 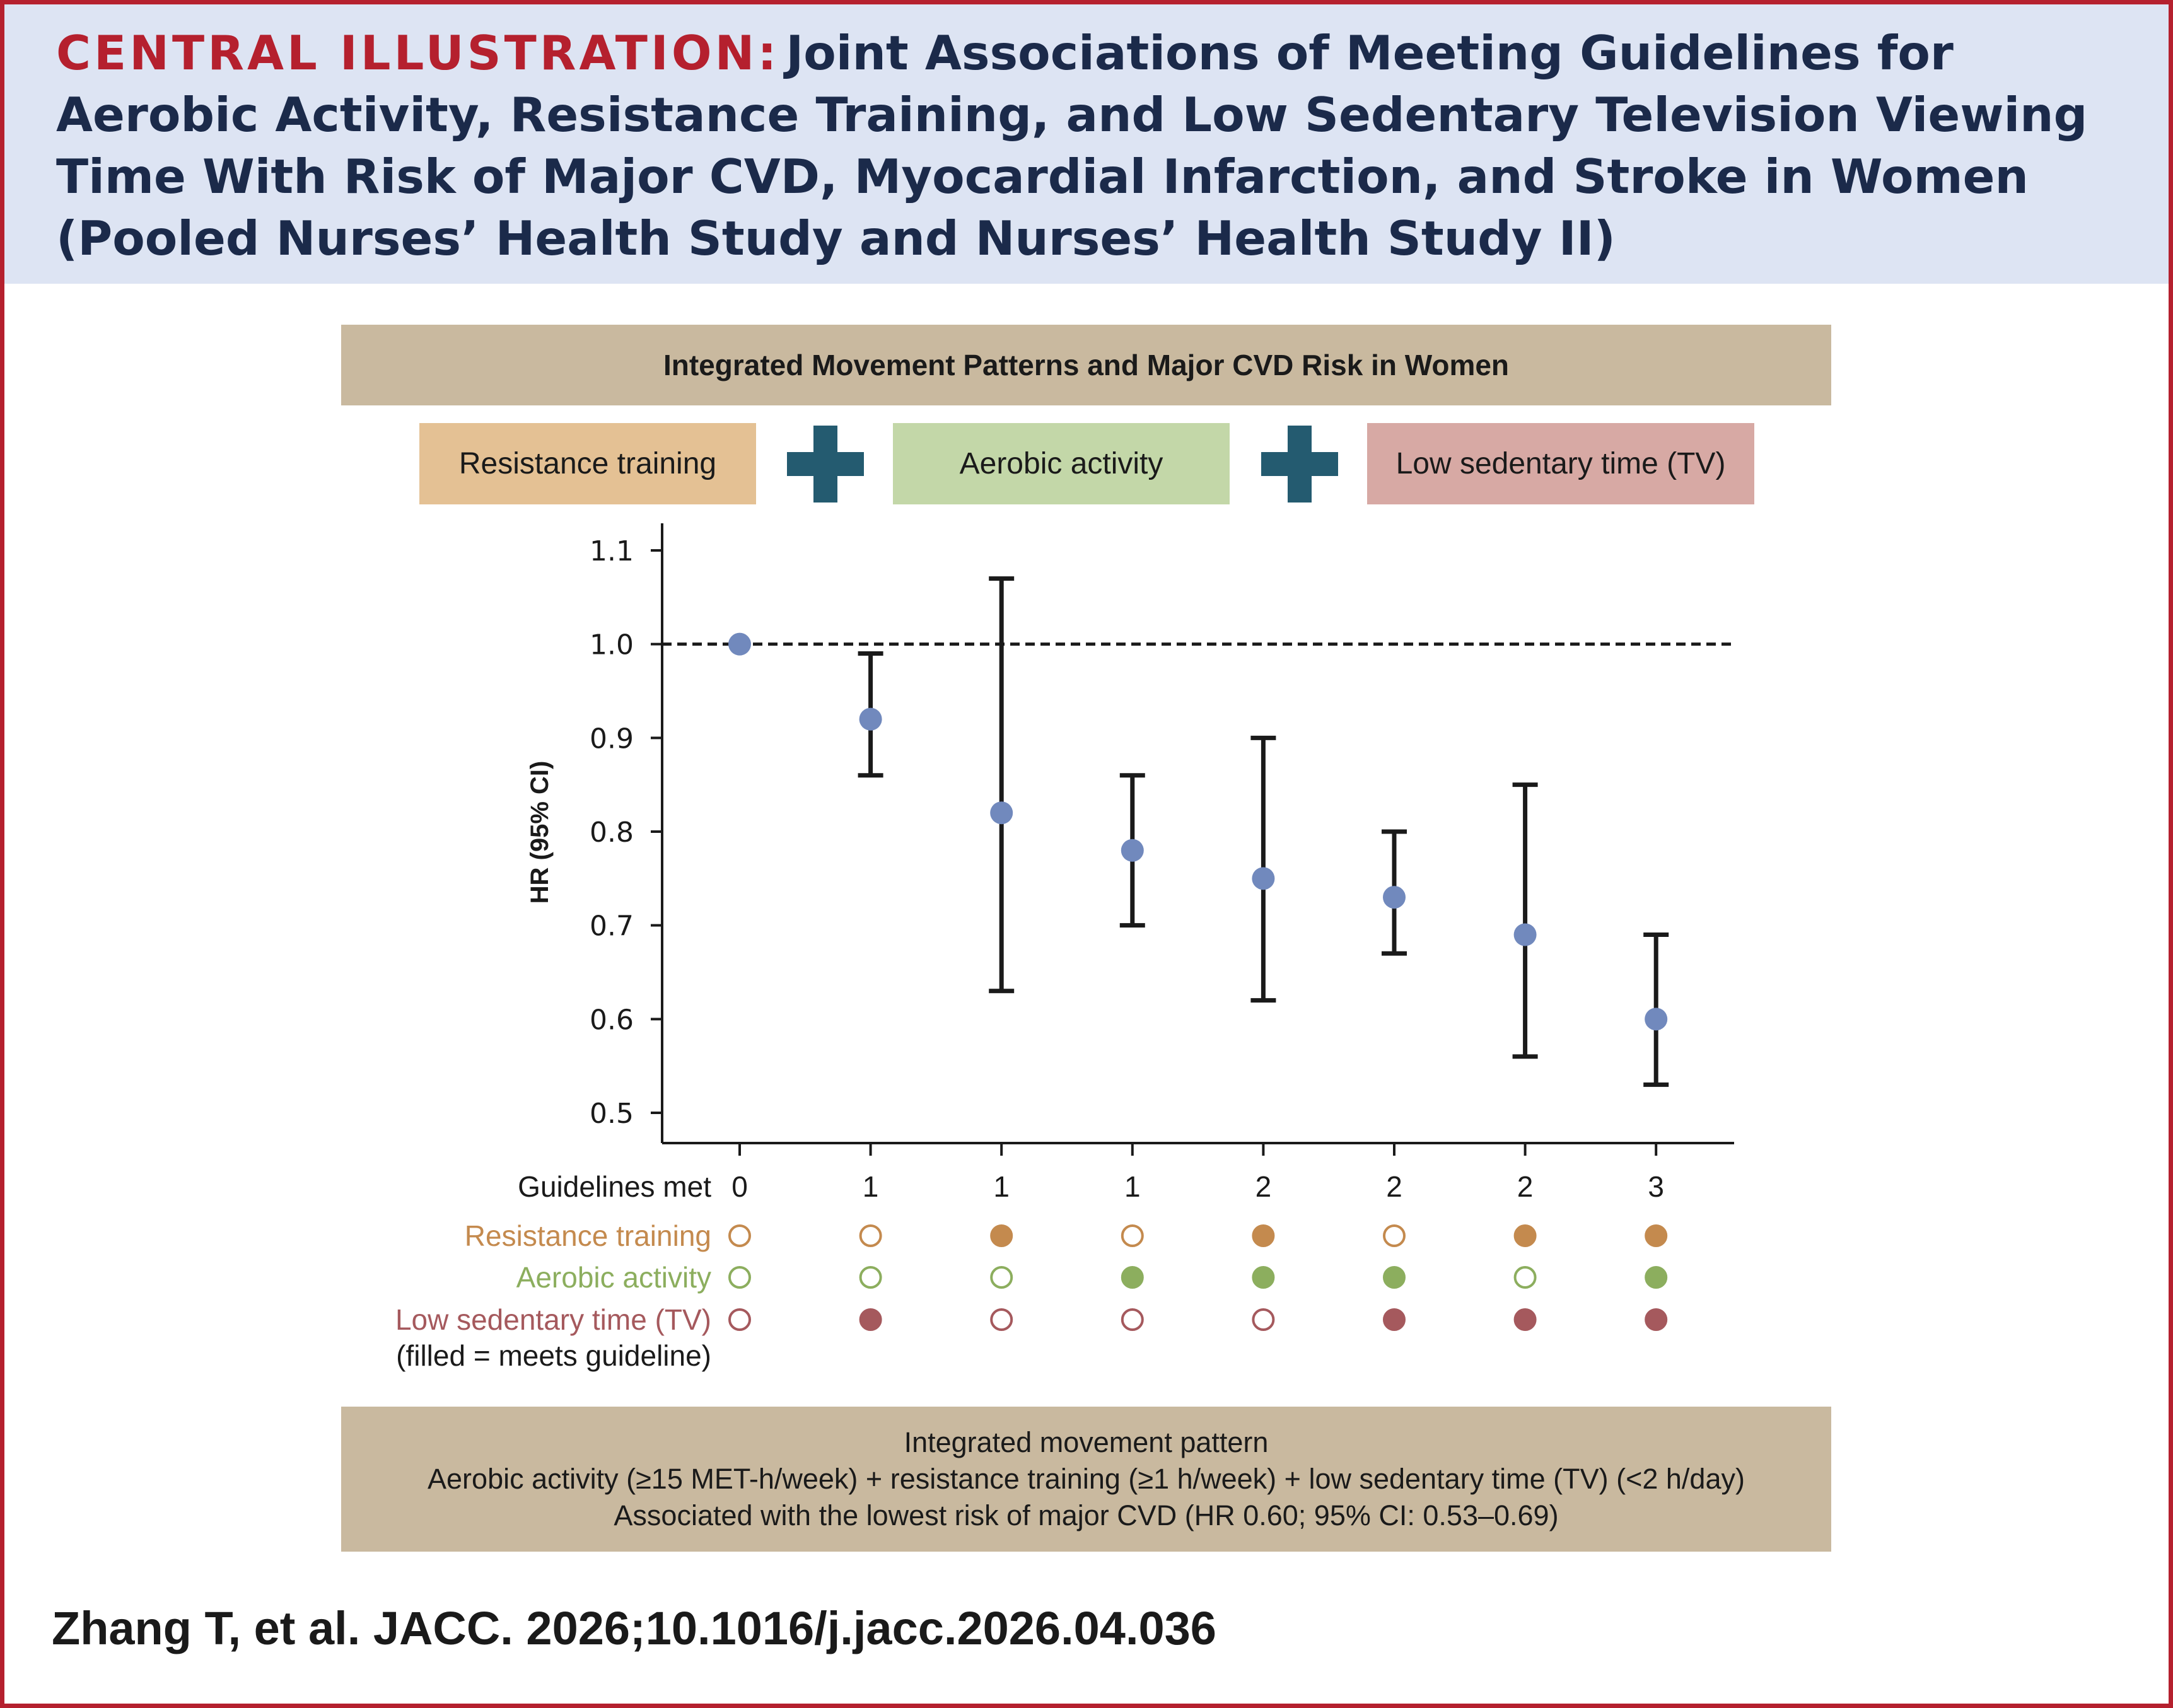 I want to click on y-tick-label: 0.8, so click(x=612, y=832).